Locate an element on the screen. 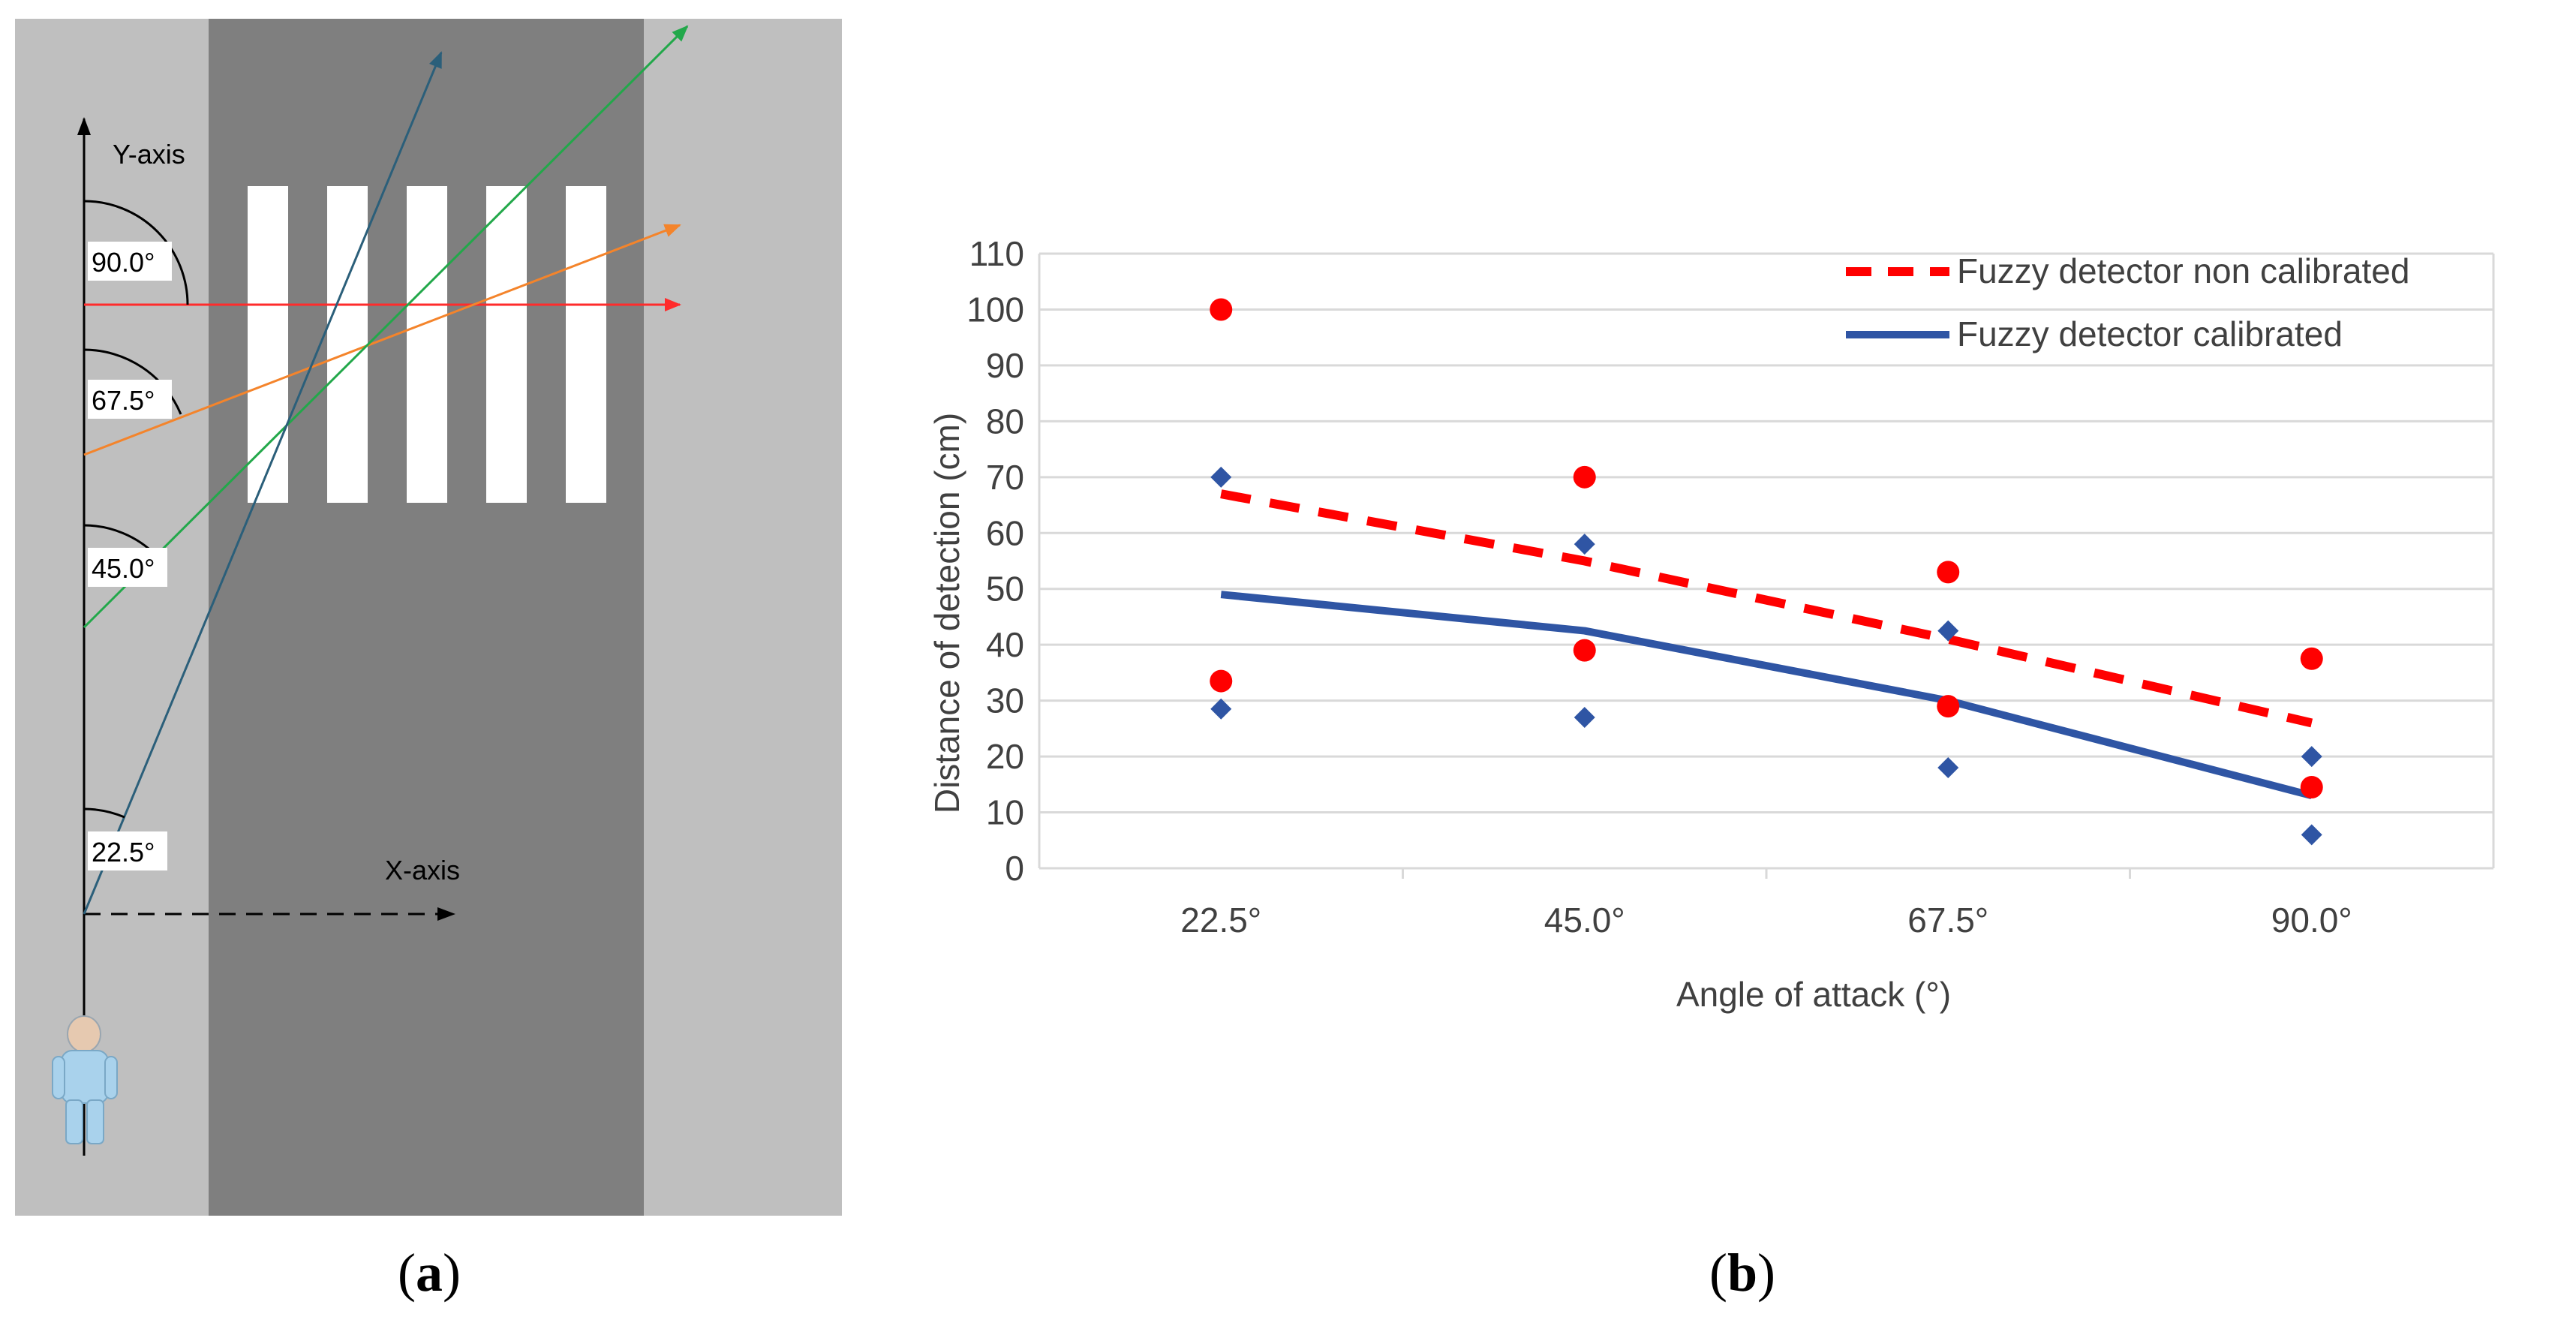 The height and width of the screenshot is (1323, 2576). y-tick-label: 80 is located at coordinates (1005, 420).